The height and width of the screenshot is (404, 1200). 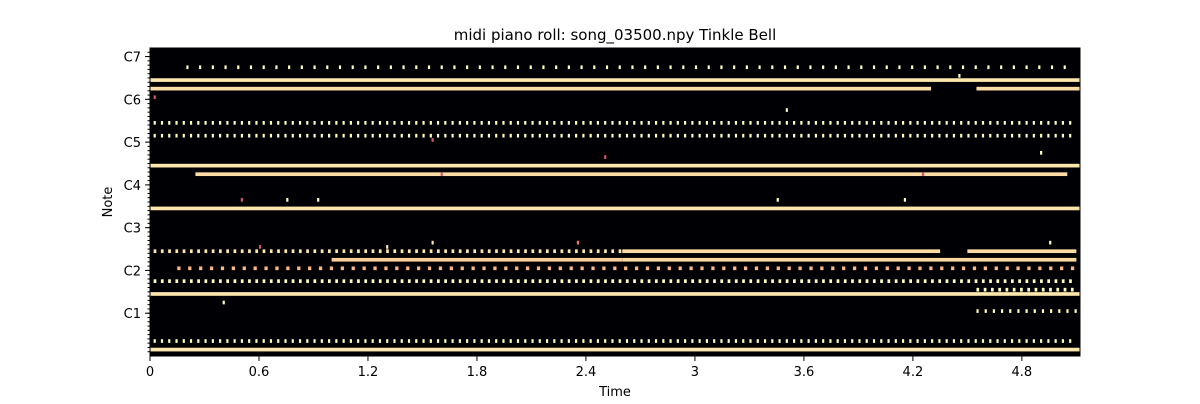 I want to click on y-tick-label: C1, so click(x=132, y=314).